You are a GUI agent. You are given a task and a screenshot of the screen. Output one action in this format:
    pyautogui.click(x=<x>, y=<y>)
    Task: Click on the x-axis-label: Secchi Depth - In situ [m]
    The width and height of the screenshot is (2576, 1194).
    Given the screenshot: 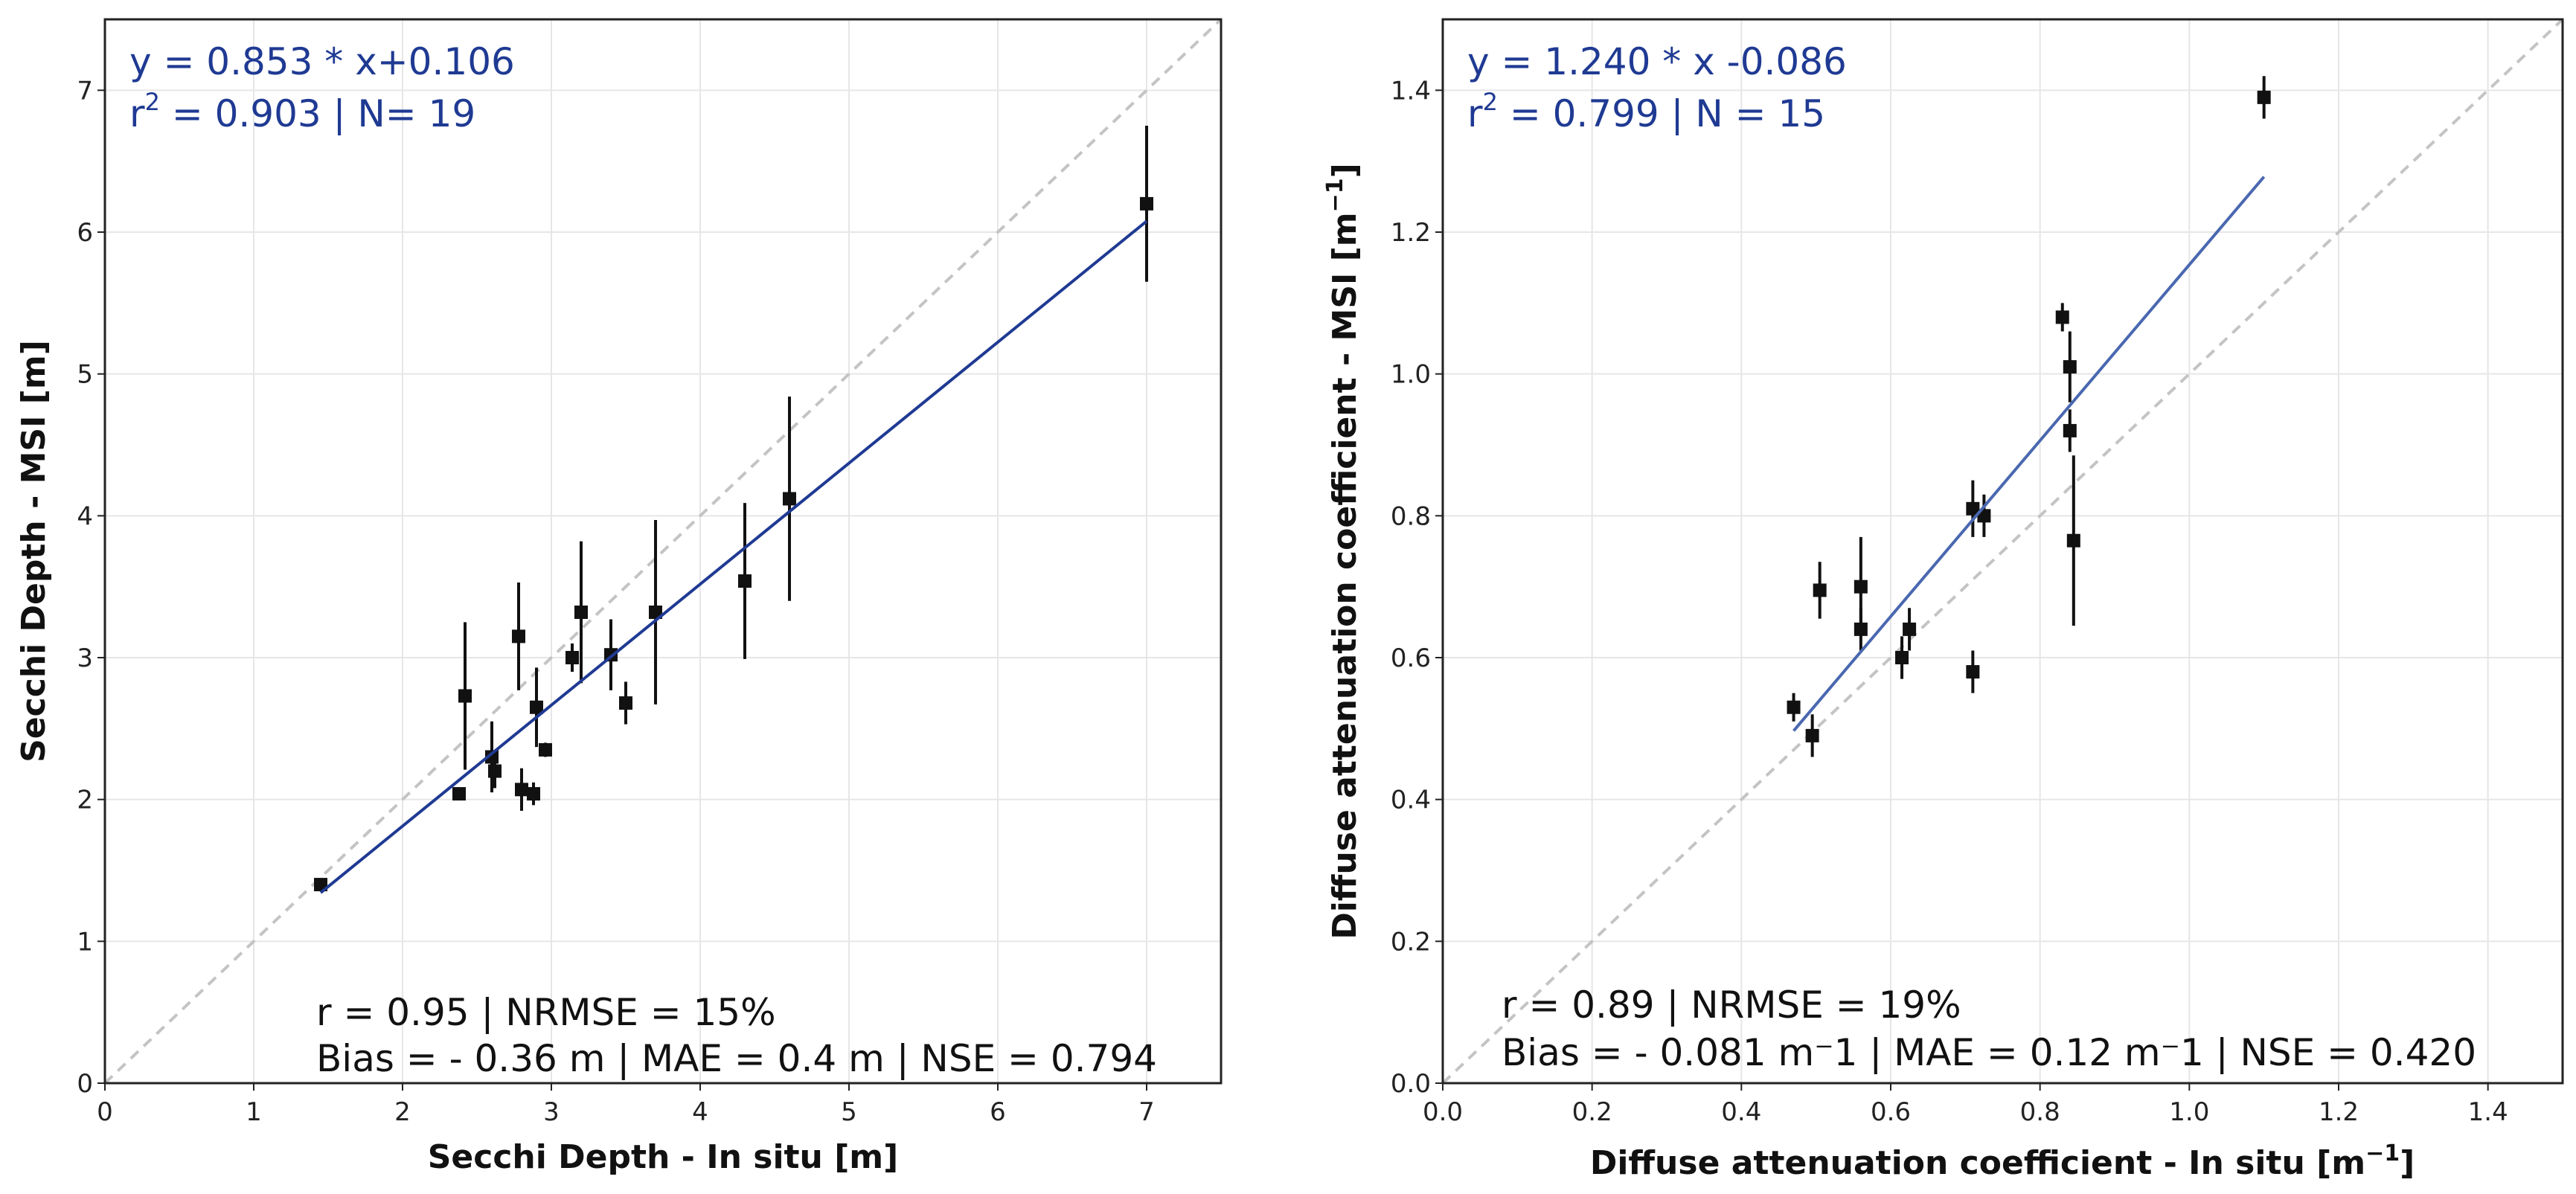 What is the action you would take?
    pyautogui.click(x=663, y=1157)
    